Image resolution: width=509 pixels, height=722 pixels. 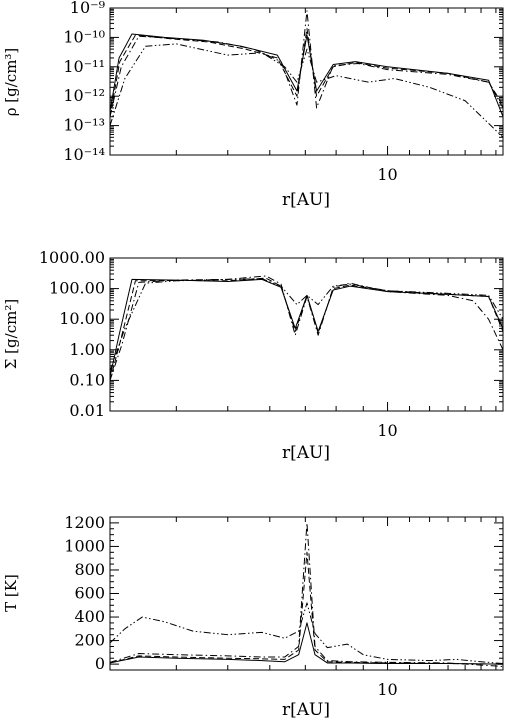 I want to click on temperature-series-dashed, so click(x=306, y=608).